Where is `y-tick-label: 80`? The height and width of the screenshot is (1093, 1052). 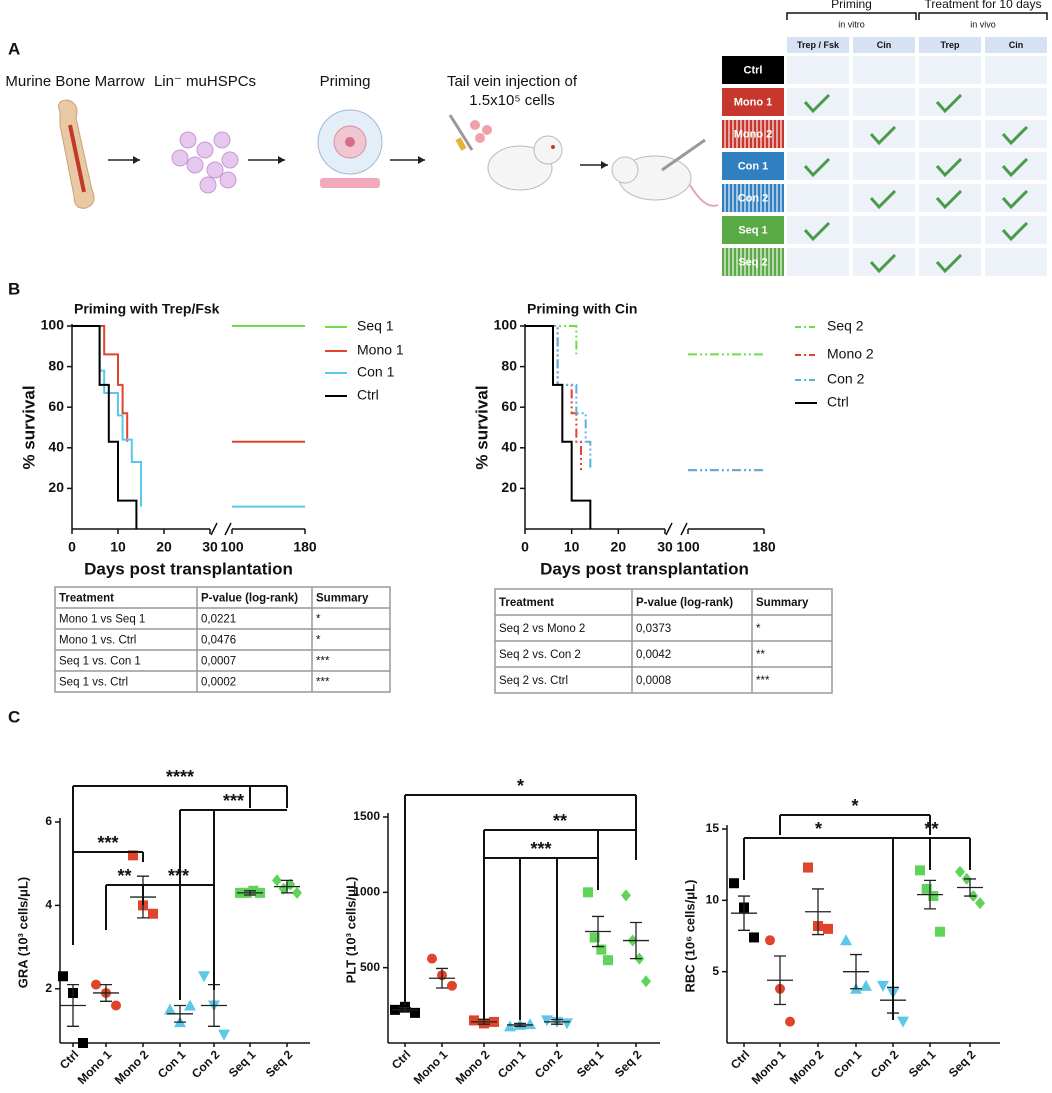
y-tick-label: 80 is located at coordinates (509, 365).